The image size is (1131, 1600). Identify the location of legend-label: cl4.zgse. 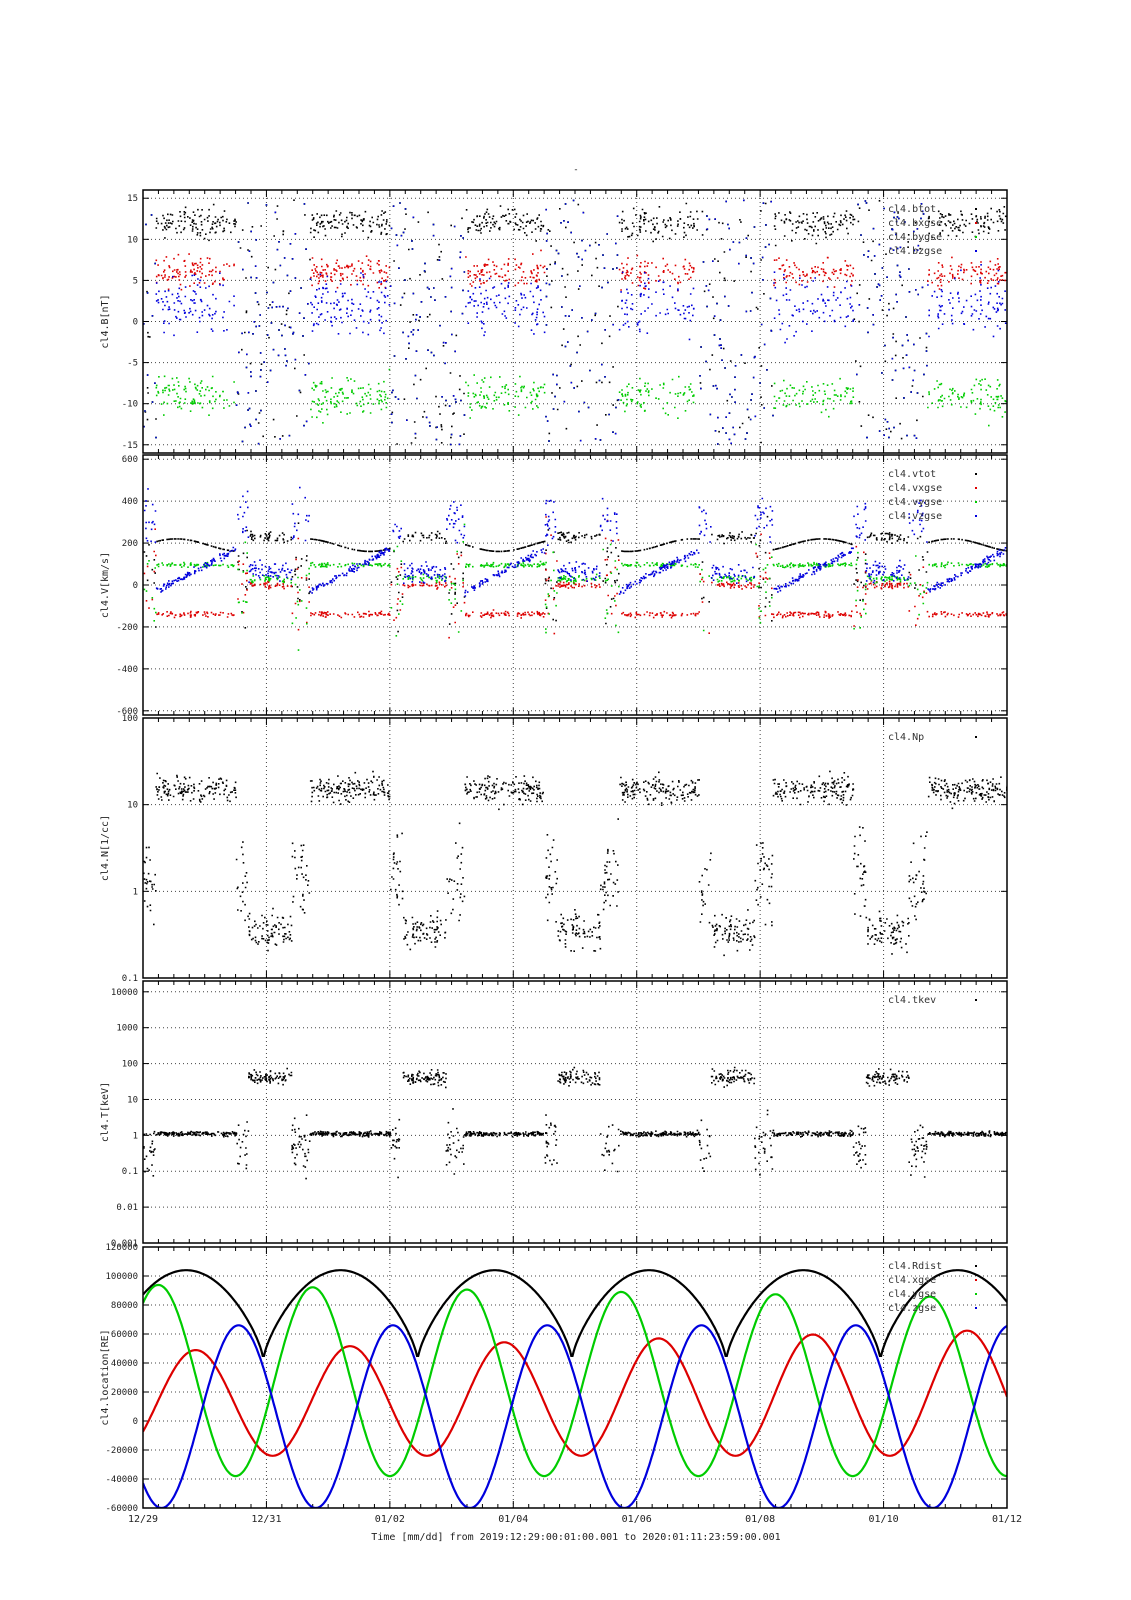
(912, 1308).